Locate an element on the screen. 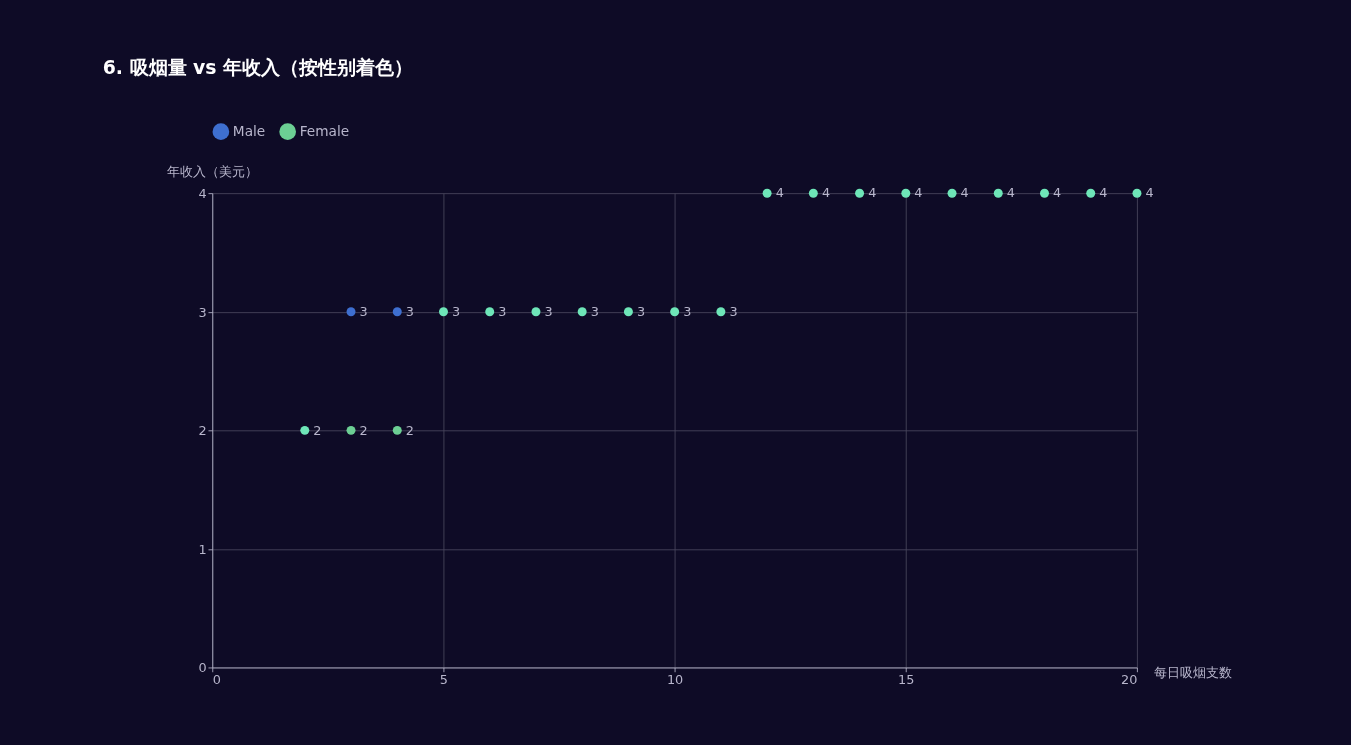 This screenshot has height=745, width=1351. legend-label: Male is located at coordinates (249, 130).